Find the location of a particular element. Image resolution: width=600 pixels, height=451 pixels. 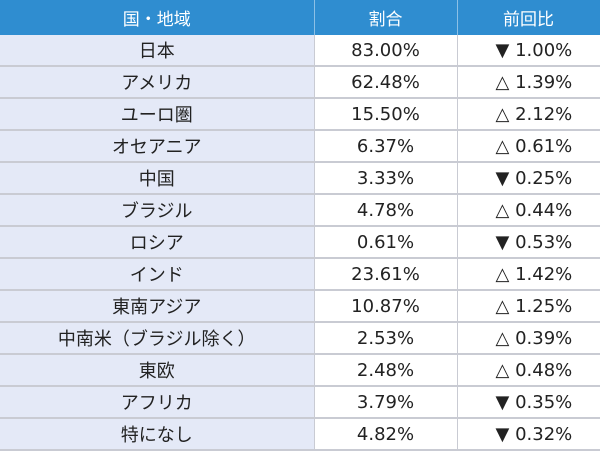

change-cell: △ 2.12% is located at coordinates (528, 114).